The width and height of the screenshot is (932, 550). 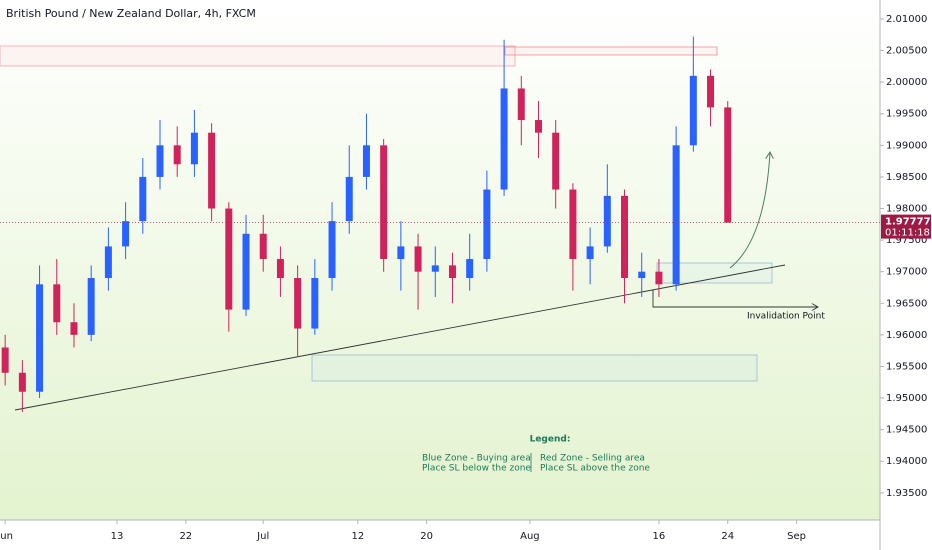 I want to click on time-axis-bg, so click(x=440, y=535).